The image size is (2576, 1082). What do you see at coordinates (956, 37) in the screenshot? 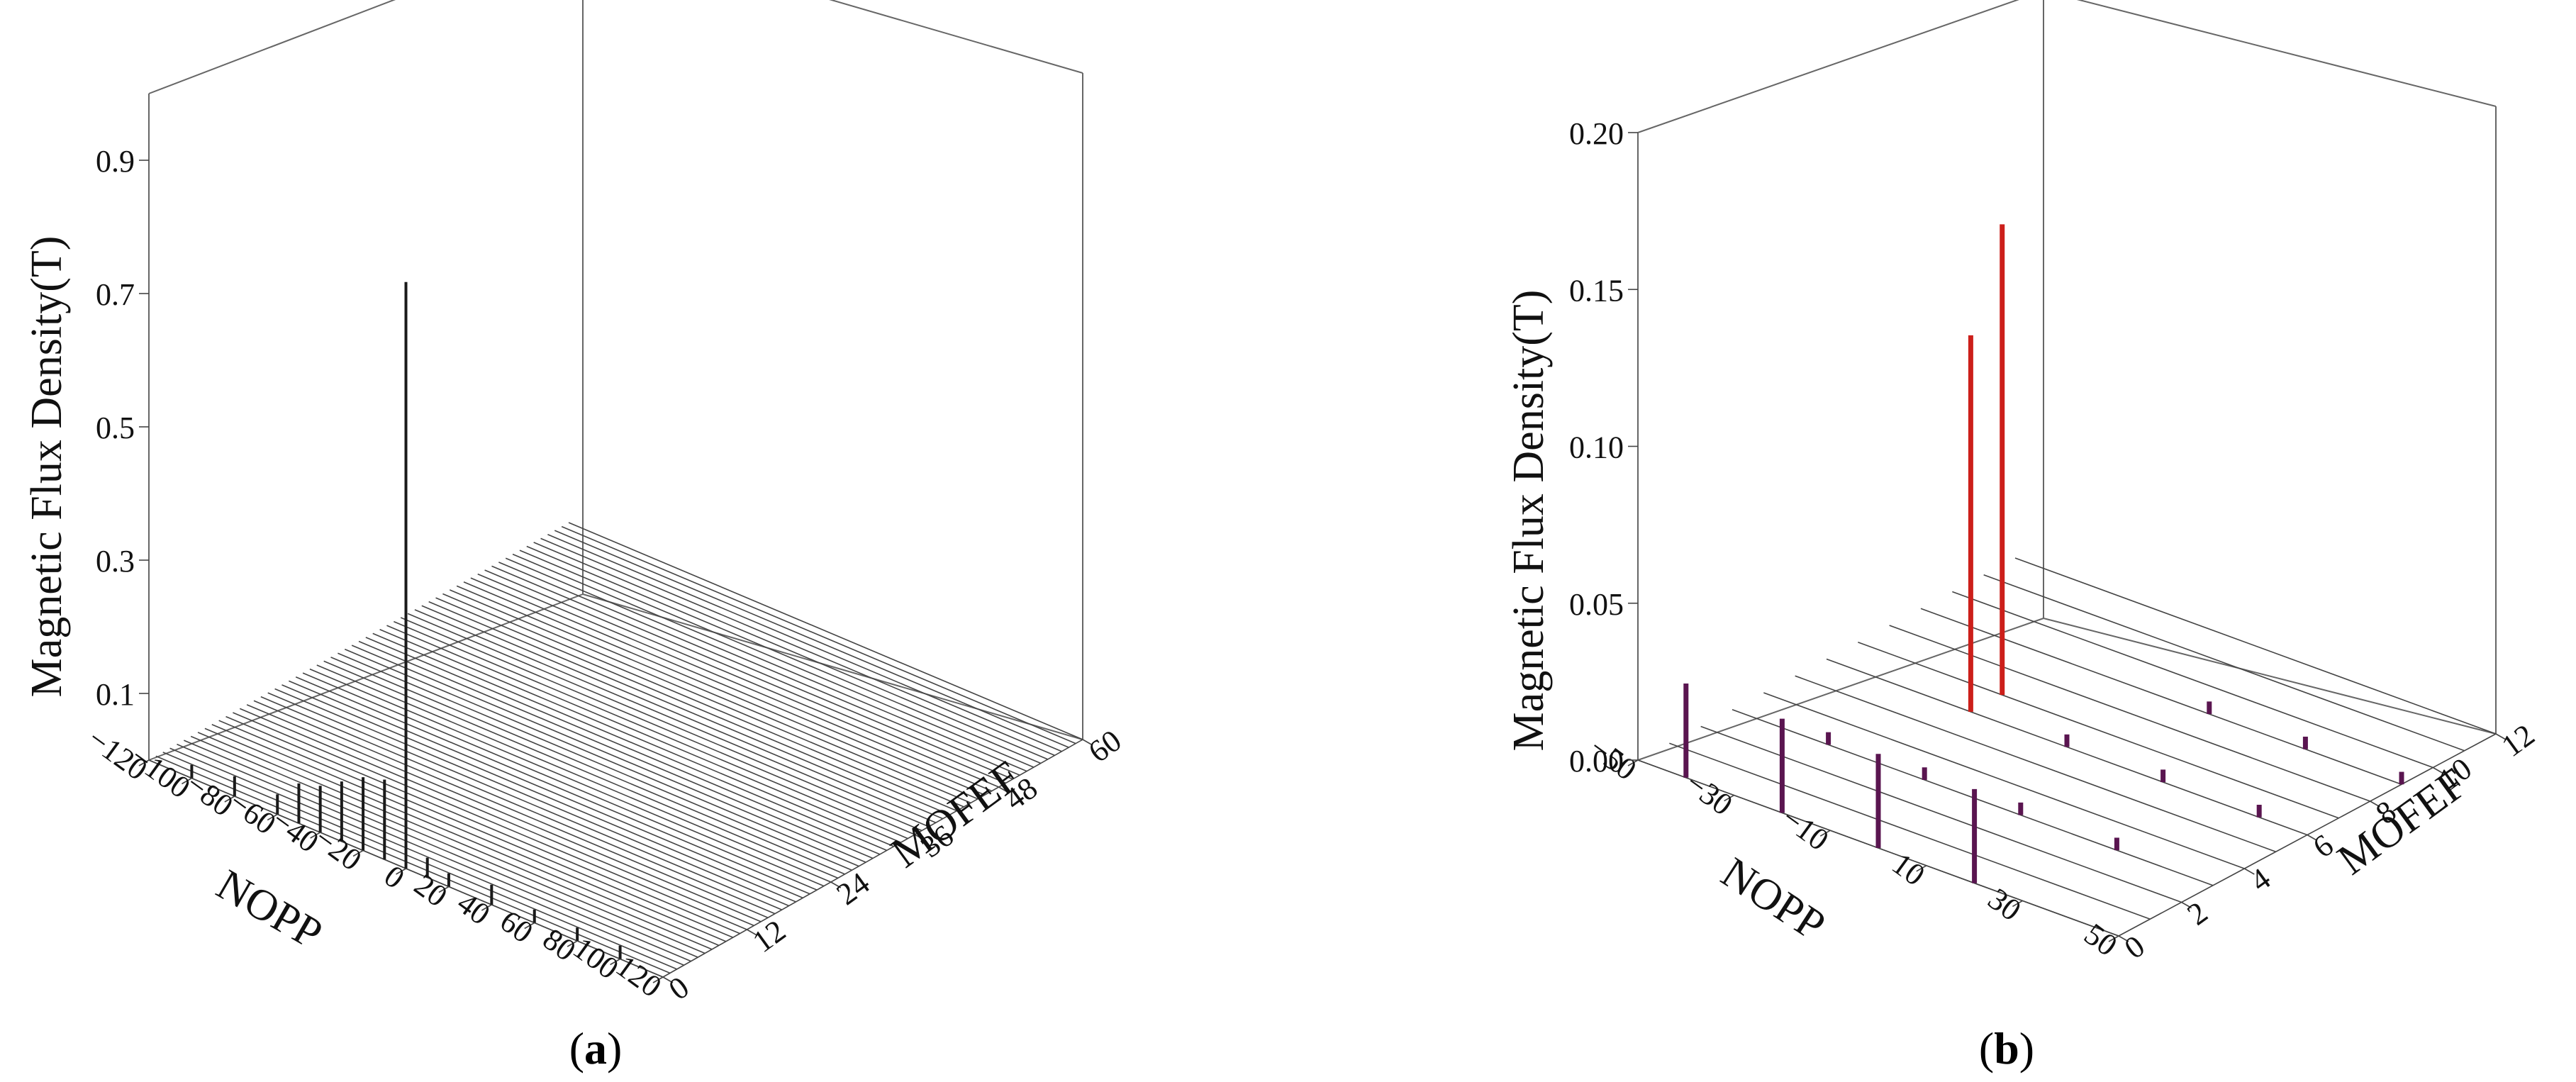
I see `a-edge-top-right` at bounding box center [956, 37].